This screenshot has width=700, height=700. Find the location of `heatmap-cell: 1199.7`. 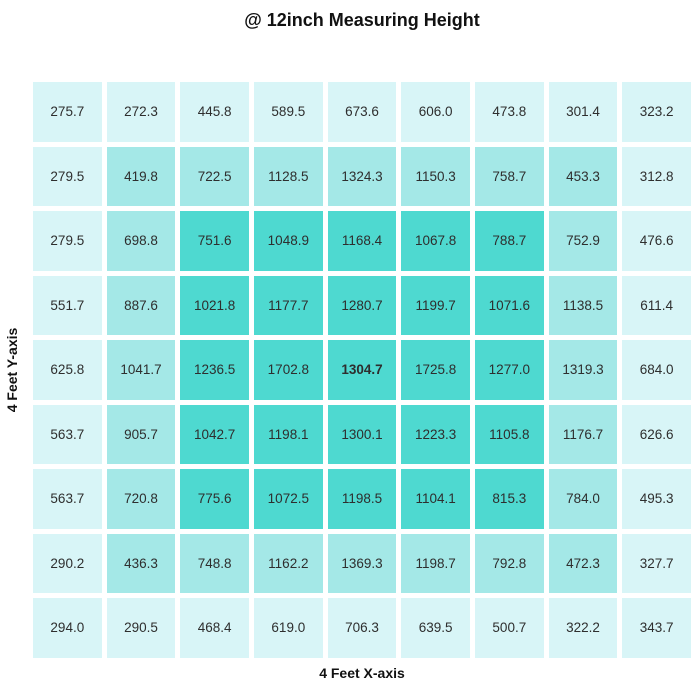

heatmap-cell: 1199.7 is located at coordinates (435, 305).